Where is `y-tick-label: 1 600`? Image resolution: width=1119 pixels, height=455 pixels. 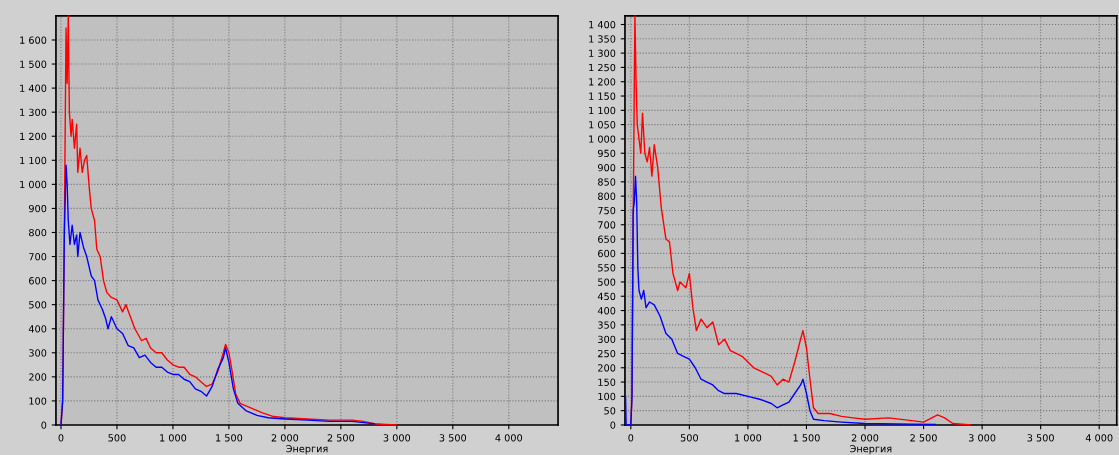
y-tick-label: 1 600 is located at coordinates (33, 40).